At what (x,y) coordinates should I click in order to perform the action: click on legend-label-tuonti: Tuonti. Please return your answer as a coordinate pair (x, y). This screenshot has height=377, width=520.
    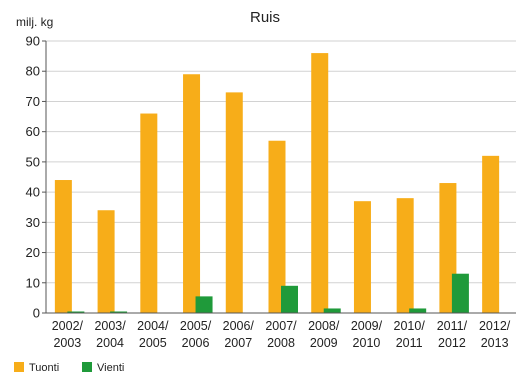
    Looking at the image, I should click on (44, 368).